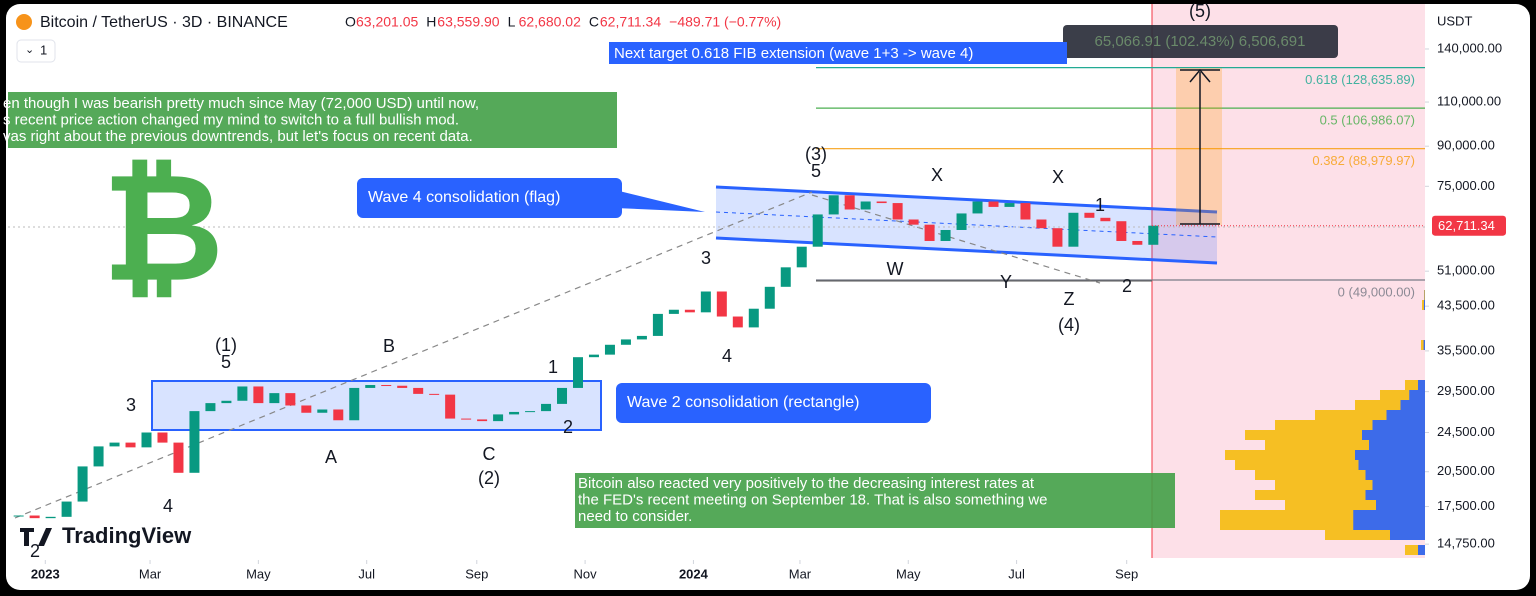  I want to click on callout-label: Wave 4 consolidation (flag), so click(464, 197).